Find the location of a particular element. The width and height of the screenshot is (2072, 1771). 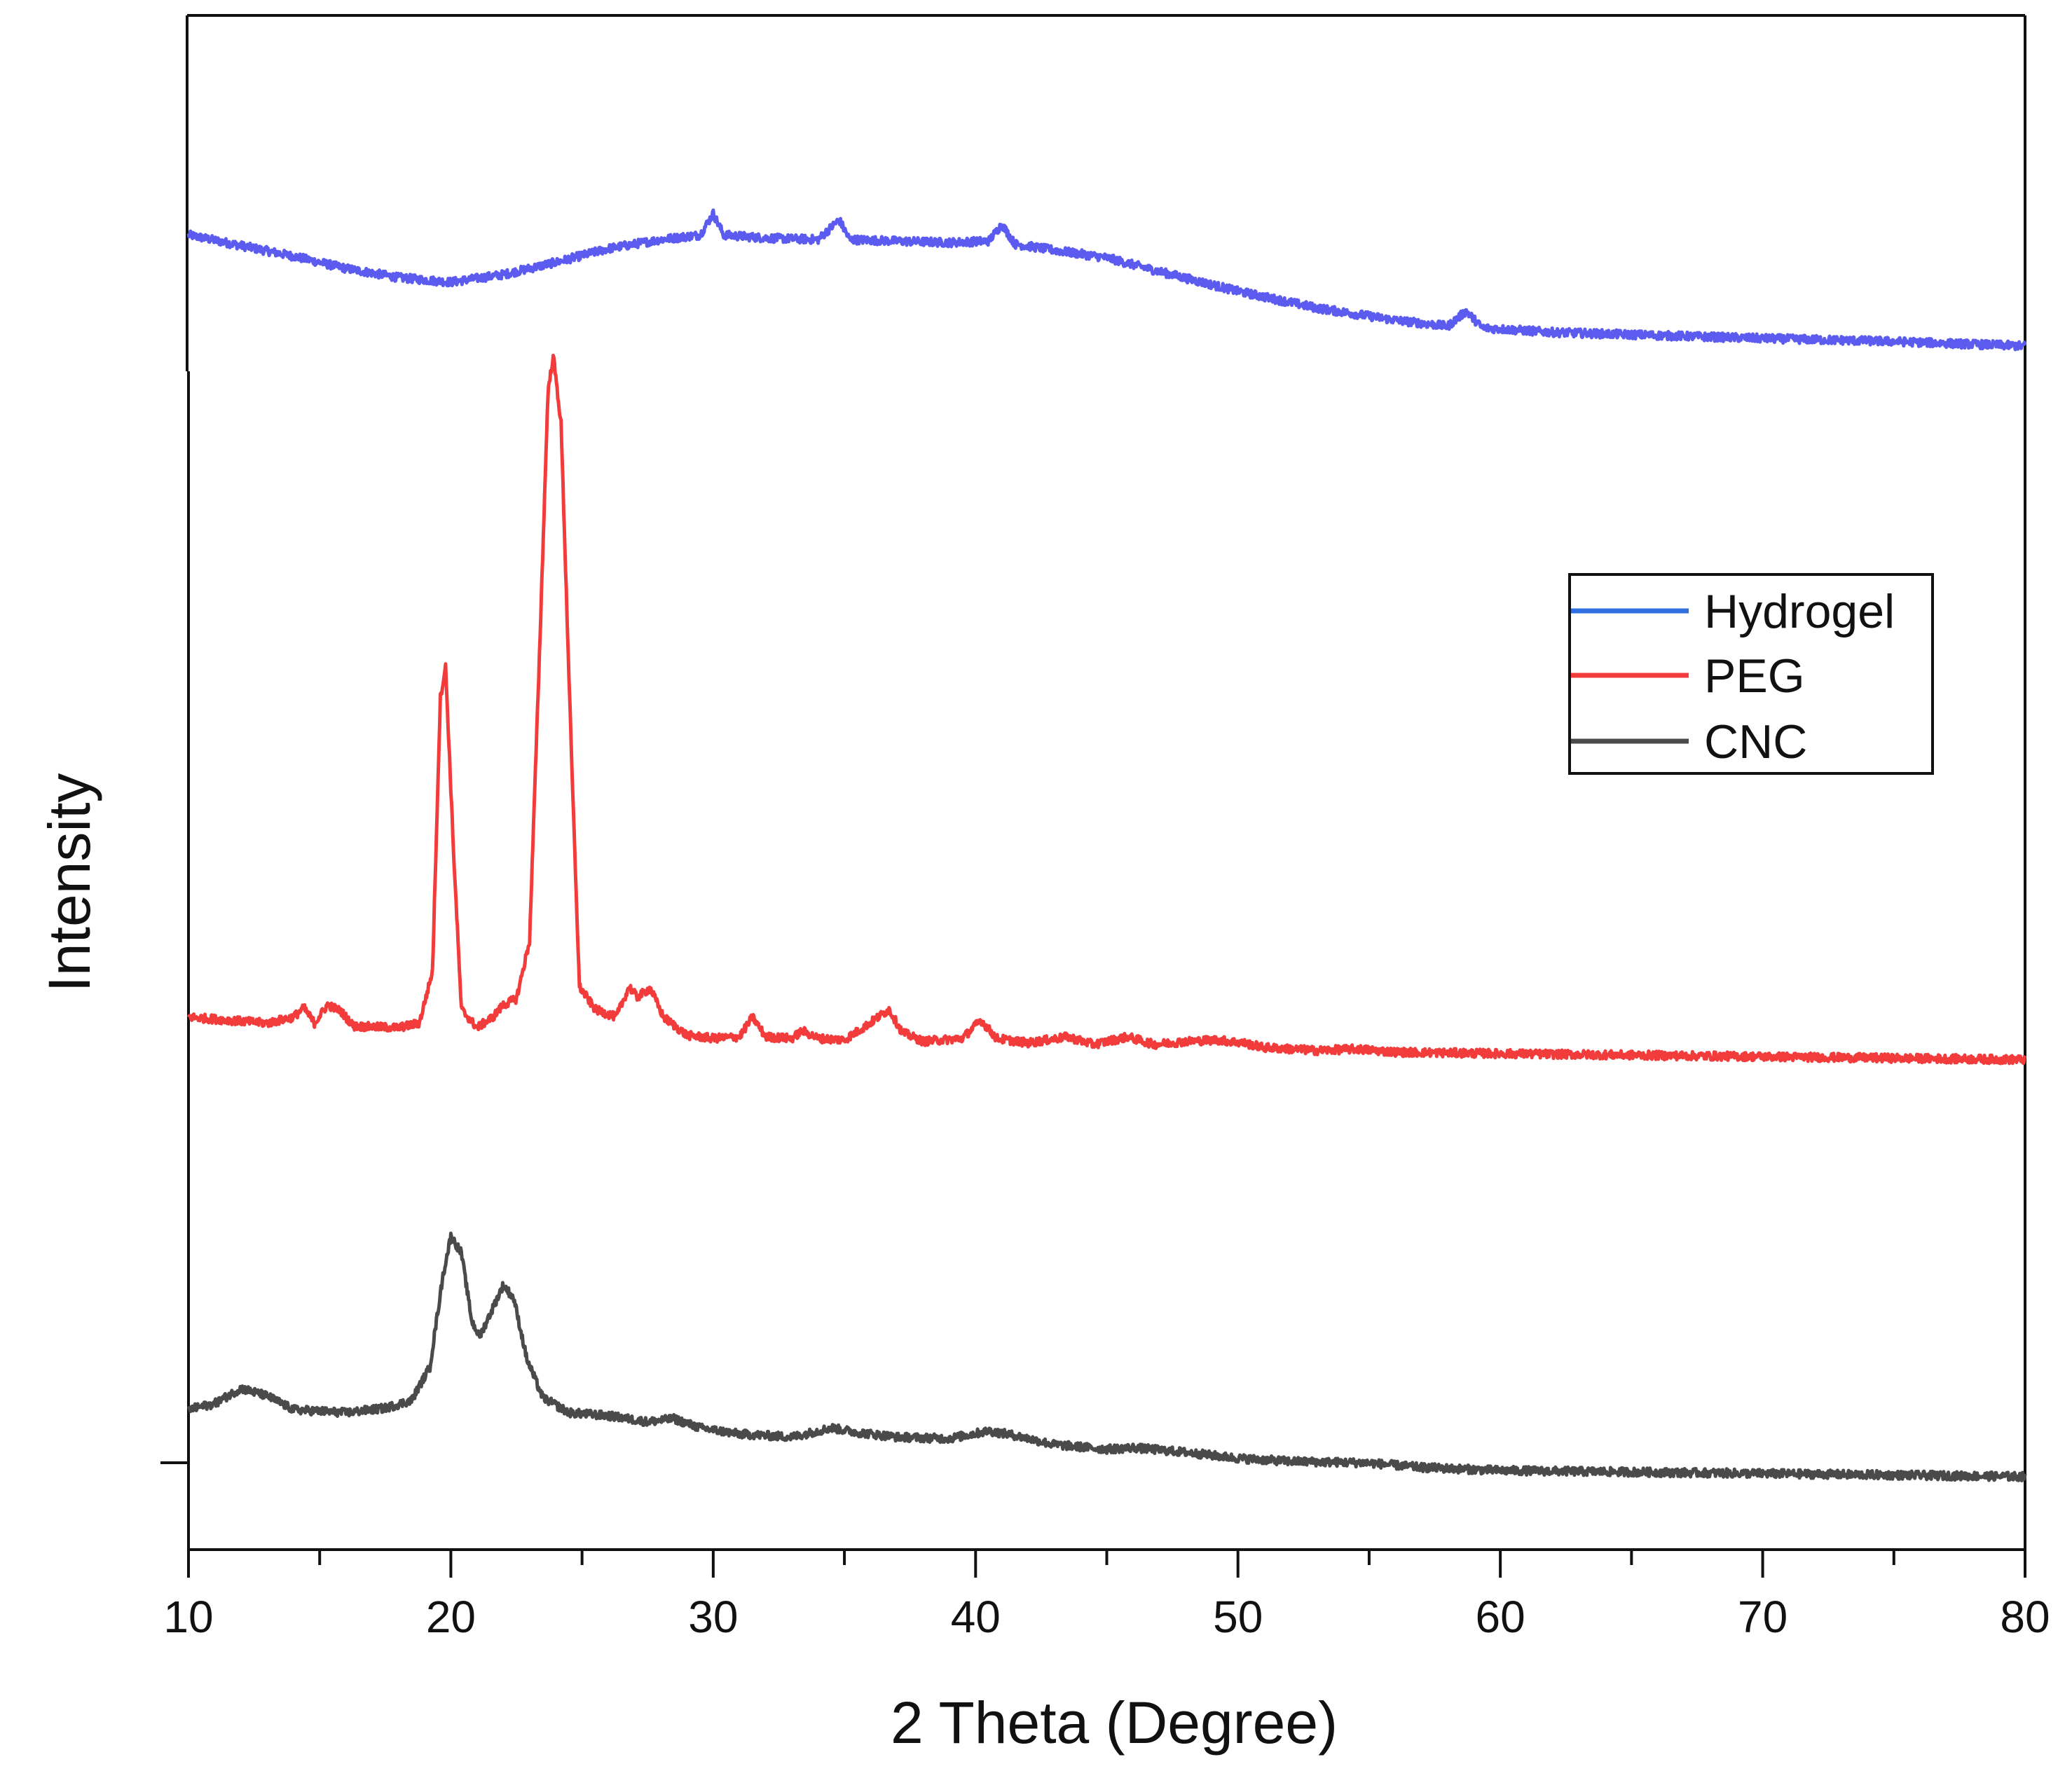

x-tick-label: 20 is located at coordinates (451, 1617).